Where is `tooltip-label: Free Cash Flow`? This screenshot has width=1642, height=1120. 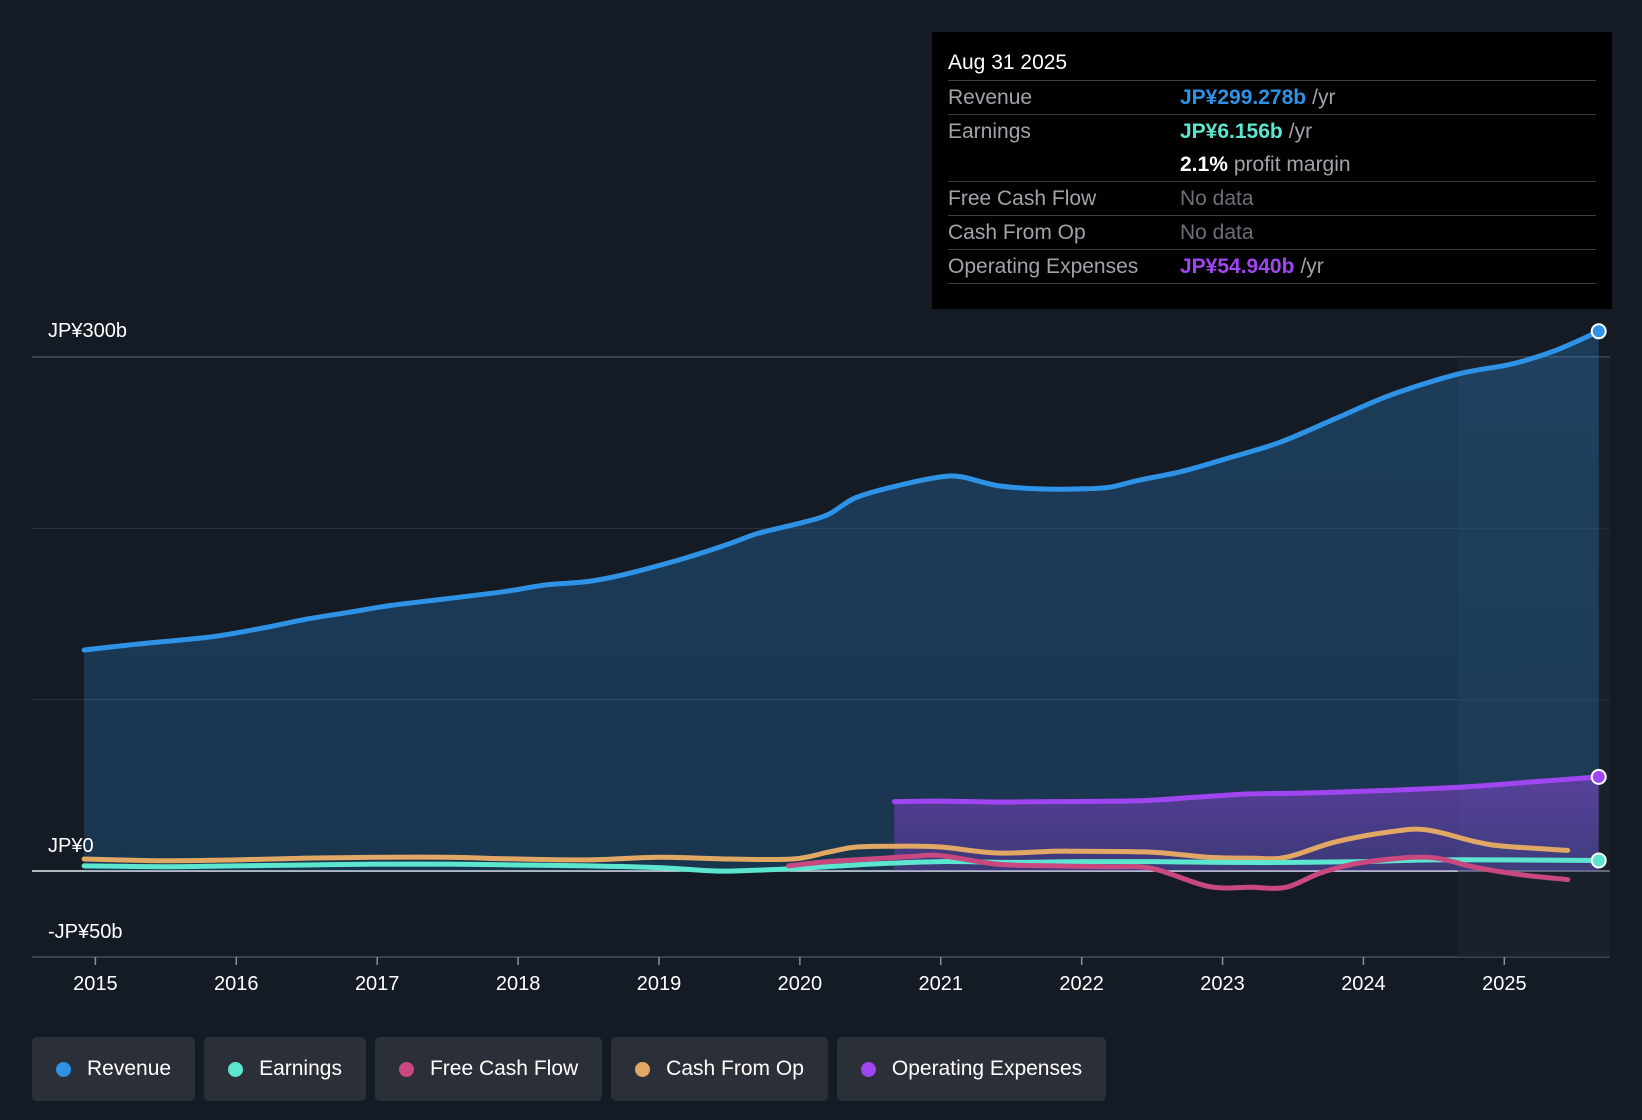 tooltip-label: Free Cash Flow is located at coordinates (1022, 198).